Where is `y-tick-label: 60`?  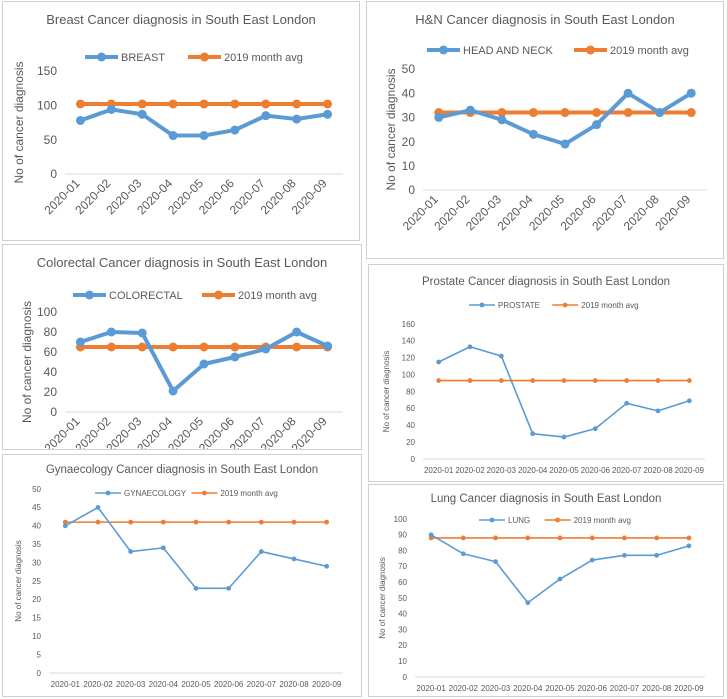
y-tick-label: 60 is located at coordinates (51, 352).